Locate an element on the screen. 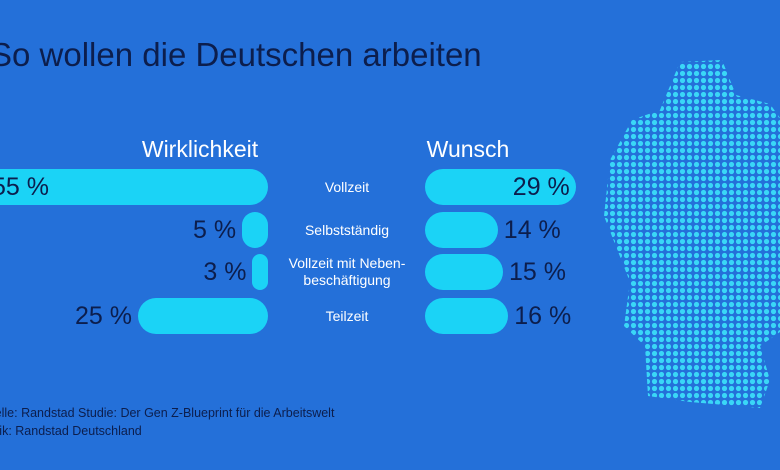 The width and height of the screenshot is (780, 470). legend-label: Wirklichkeit is located at coordinates (200, 149).